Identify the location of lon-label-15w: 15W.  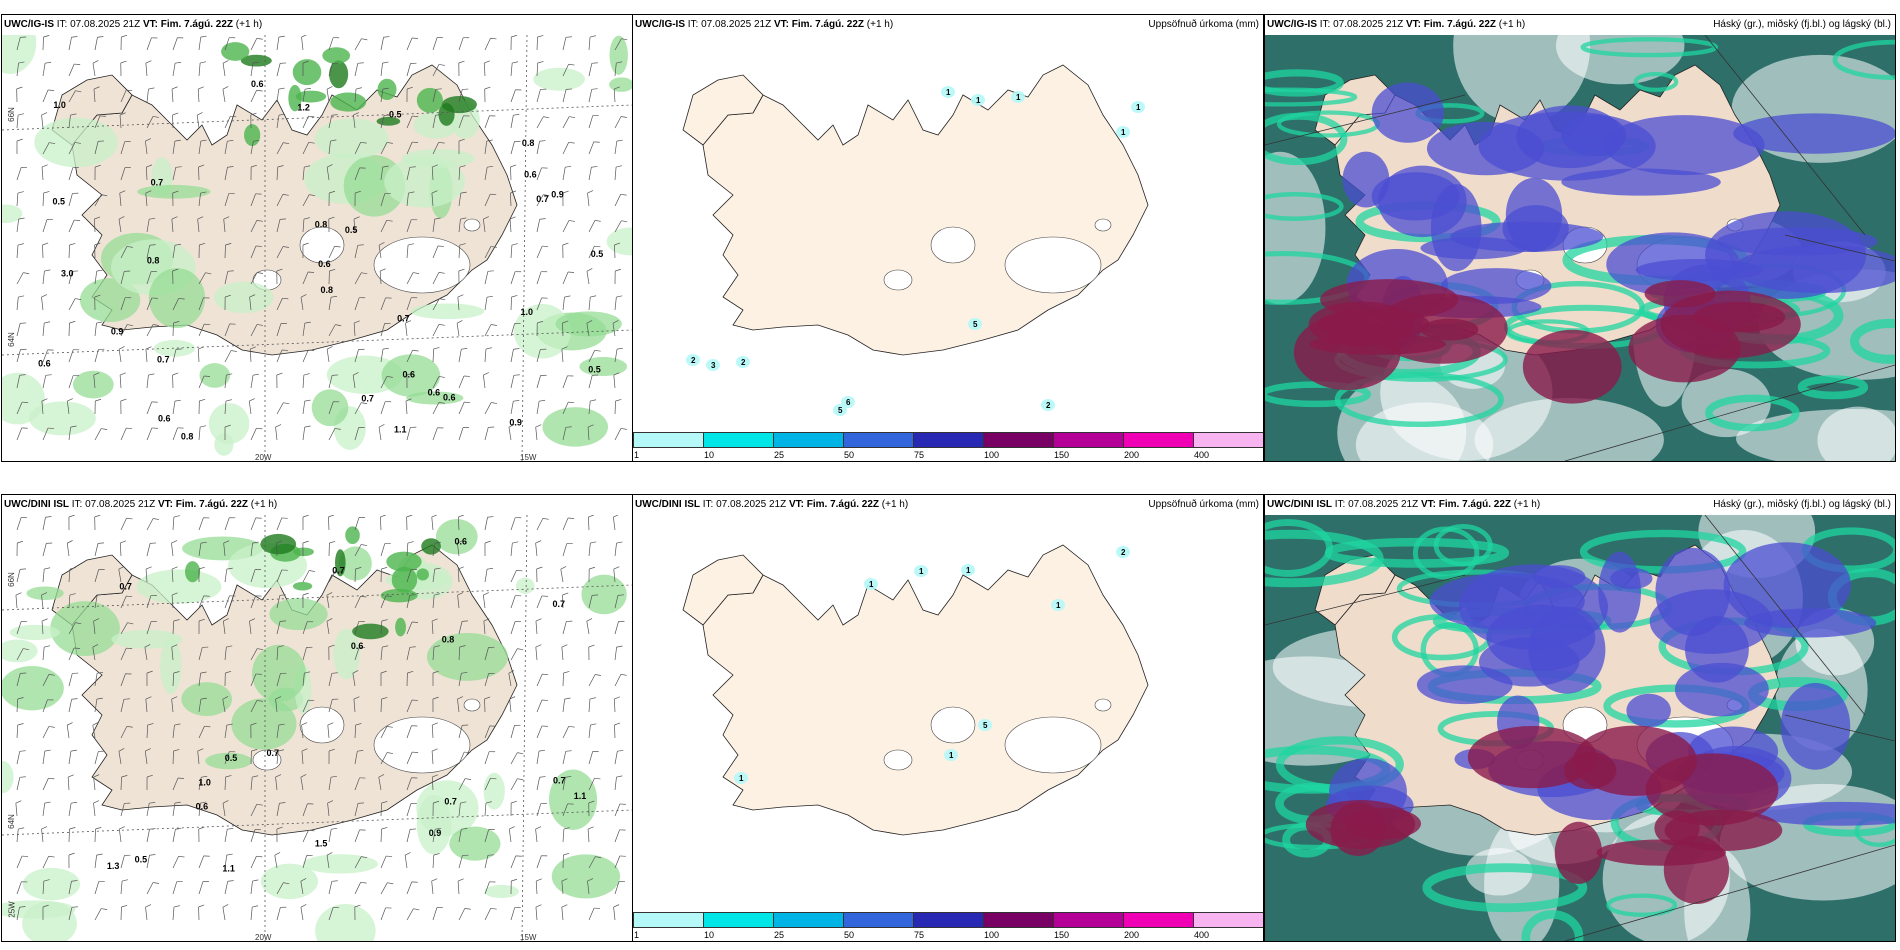
(528, 937).